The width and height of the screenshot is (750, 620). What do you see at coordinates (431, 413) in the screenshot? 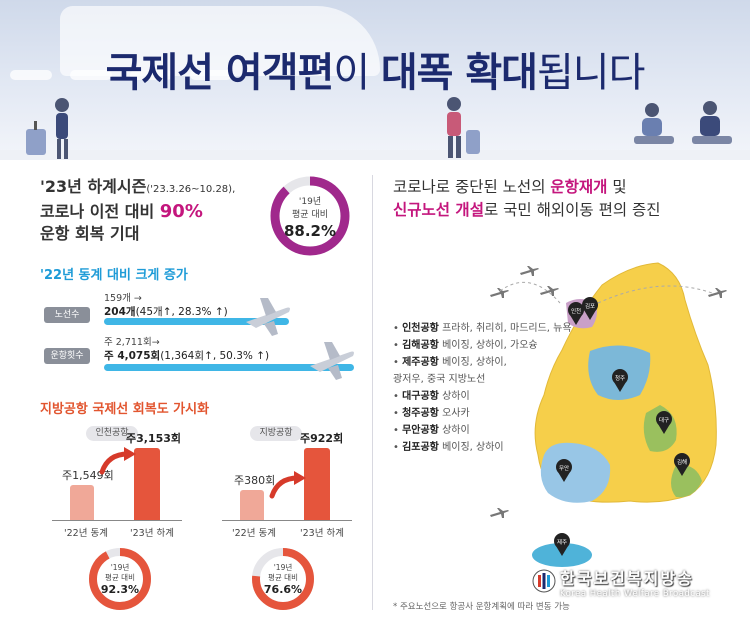
I see `list-item: • 청주공항 오사카` at bounding box center [431, 413].